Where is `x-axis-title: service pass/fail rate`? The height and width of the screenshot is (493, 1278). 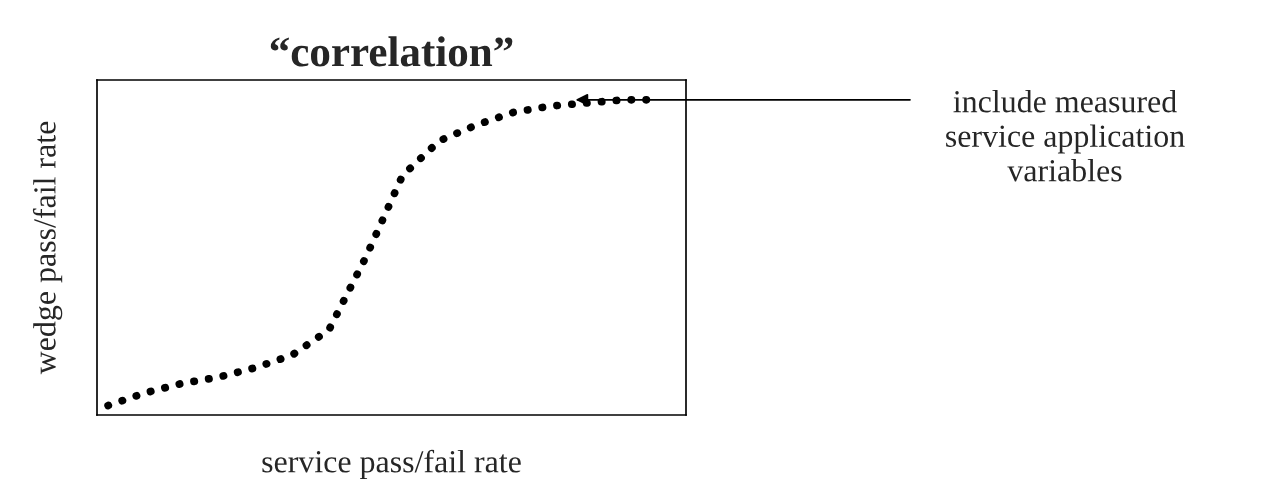 x-axis-title: service pass/fail rate is located at coordinates (391, 464).